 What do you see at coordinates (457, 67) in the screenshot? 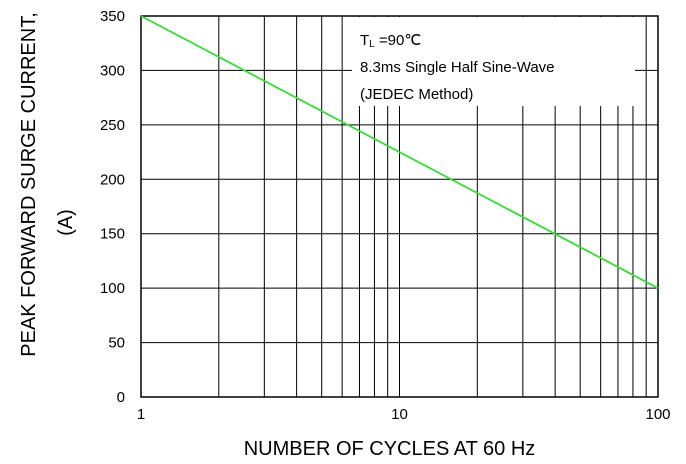
I see `annotation-waveform: 8.3ms Single Half Sine-Wave` at bounding box center [457, 67].